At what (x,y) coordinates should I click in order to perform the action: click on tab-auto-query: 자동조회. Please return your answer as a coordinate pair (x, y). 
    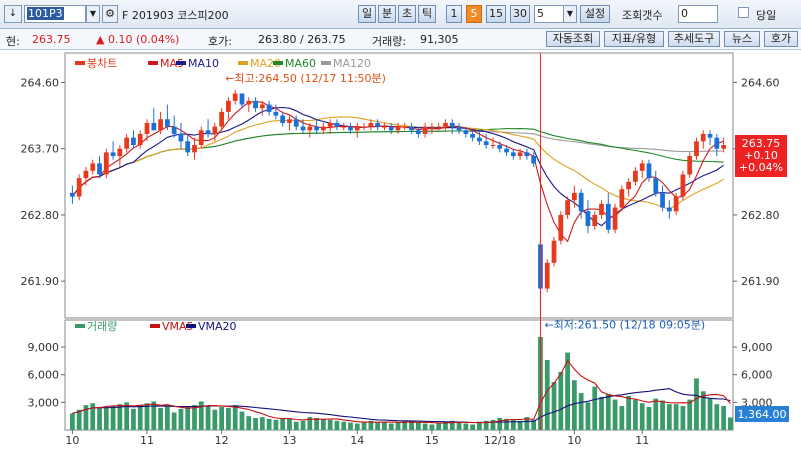
    Looking at the image, I should click on (573, 39).